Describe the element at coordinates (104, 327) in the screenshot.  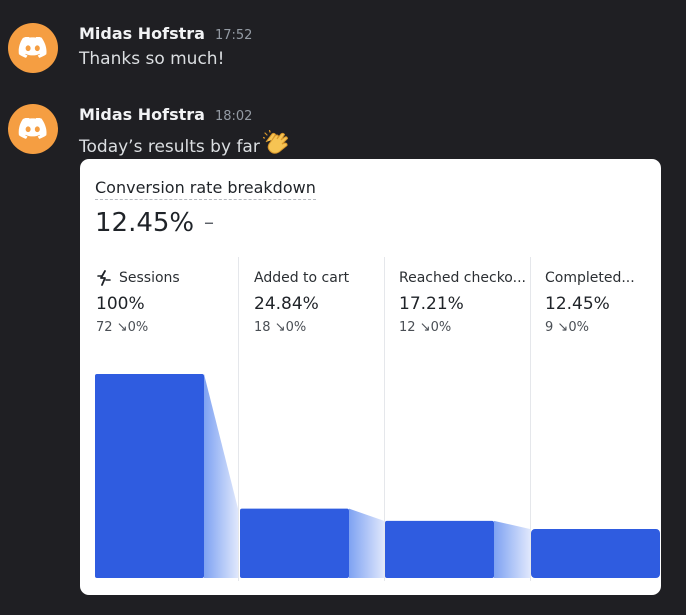
I see `step-count-value: 72` at that location.